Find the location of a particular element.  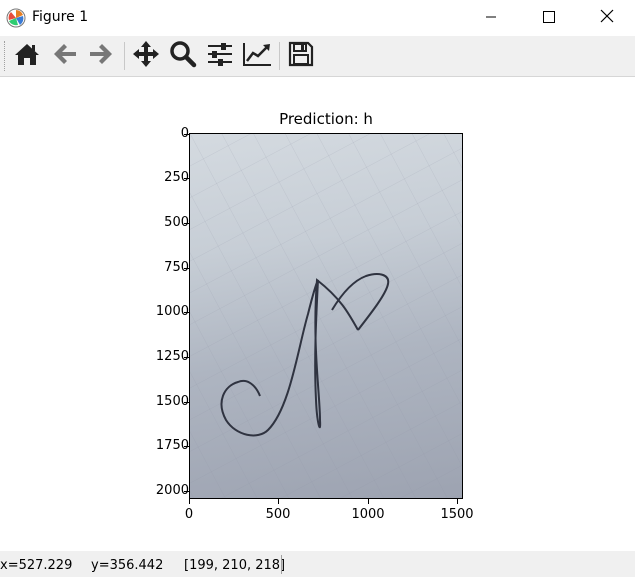

status-bar: x=527.229 y=356.442 [199, 210, 218] is located at coordinates (317, 564).